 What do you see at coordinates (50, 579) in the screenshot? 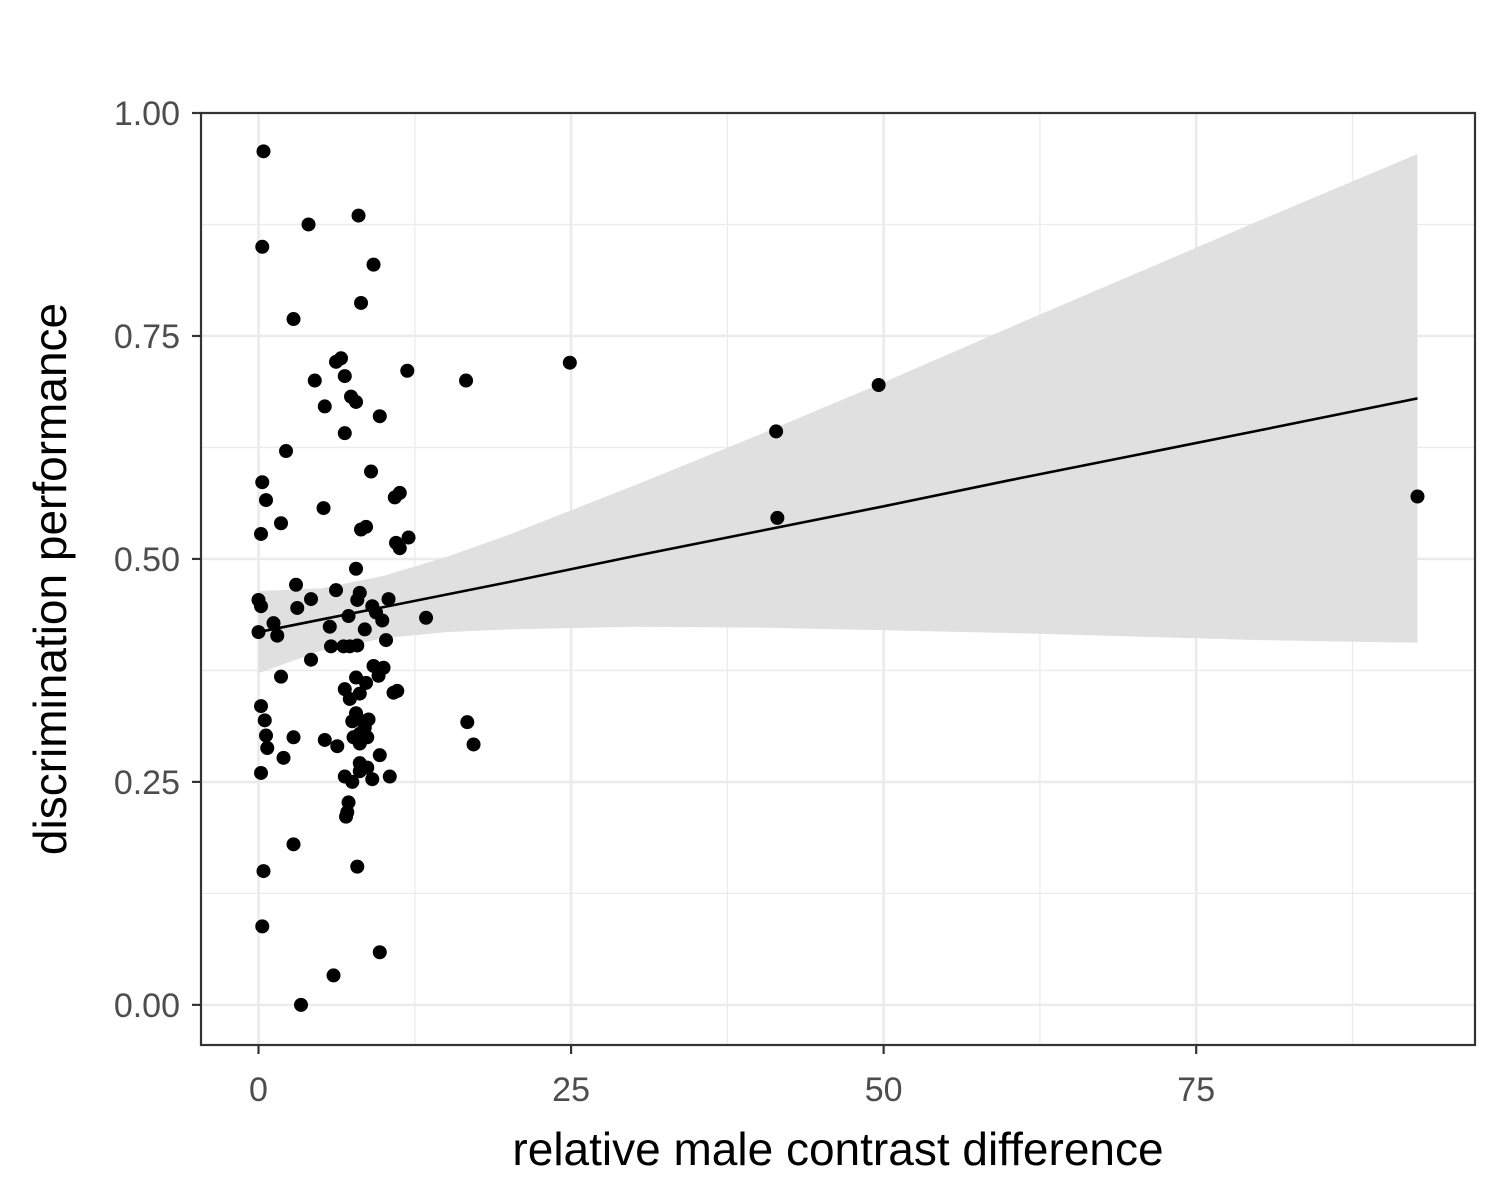
I see `y-axis-title: discrimination performance` at bounding box center [50, 579].